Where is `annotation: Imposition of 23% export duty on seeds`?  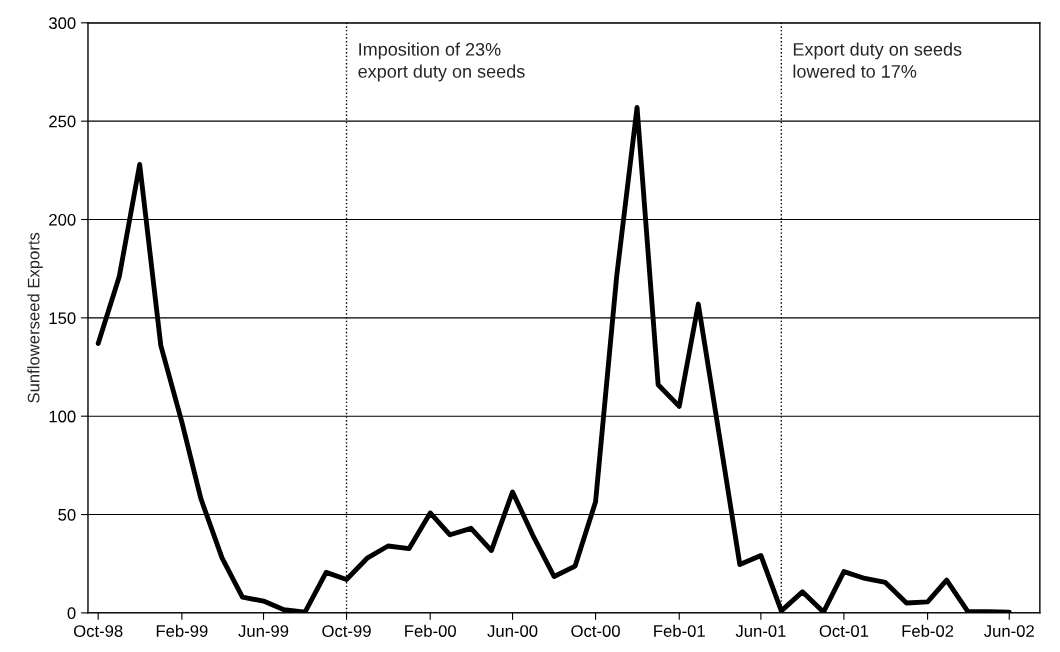
annotation: Imposition of 23% export duty on seeds is located at coordinates (441, 62).